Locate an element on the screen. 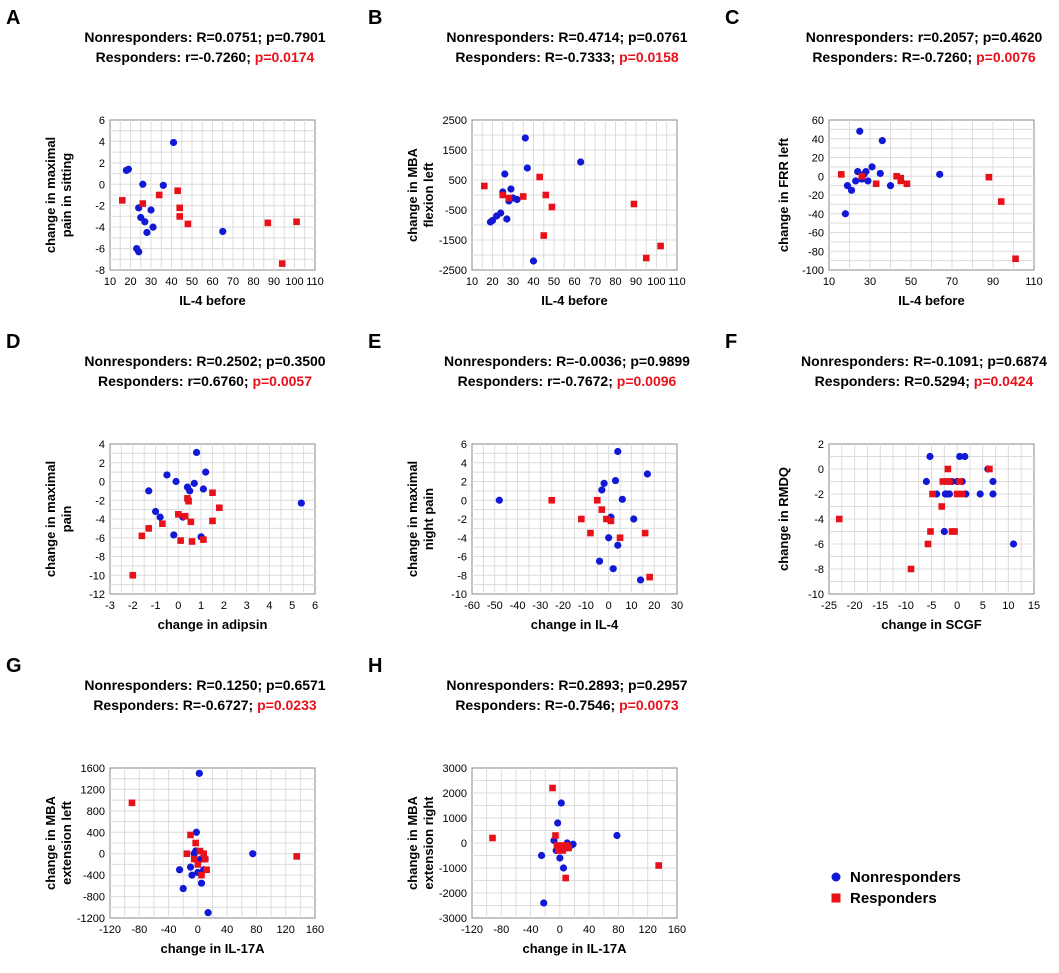 The image size is (1059, 973). x-tick-label: -15 is located at coordinates (880, 606).